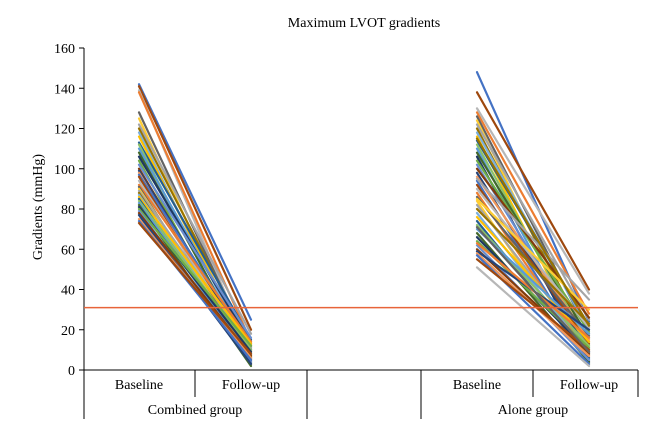  What do you see at coordinates (68, 331) in the screenshot?
I see `y-tick-label: 20` at bounding box center [68, 331].